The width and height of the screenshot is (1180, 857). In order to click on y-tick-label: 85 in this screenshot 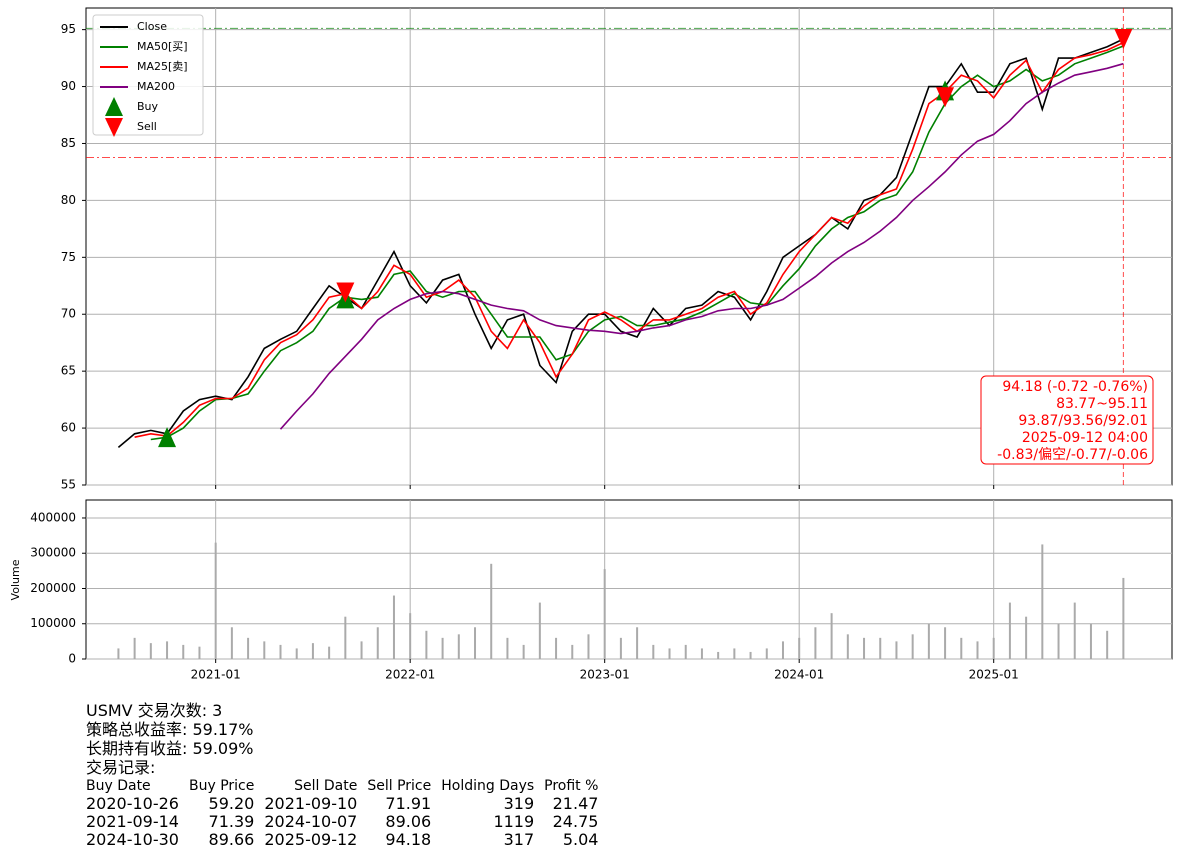, I will do `click(68, 143)`.